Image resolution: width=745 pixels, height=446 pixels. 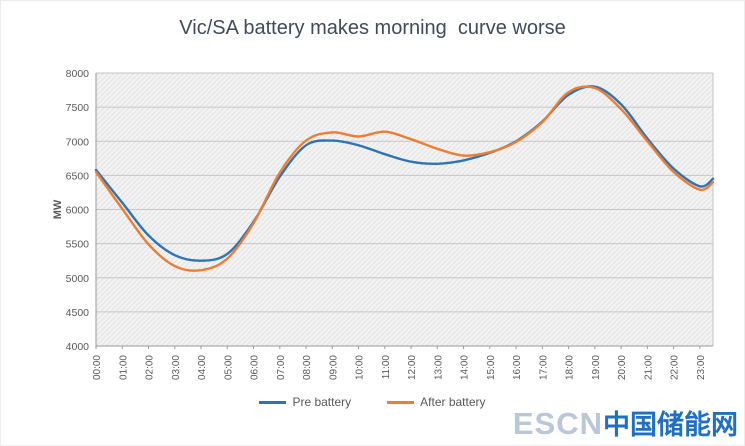 What do you see at coordinates (123, 367) in the screenshot?
I see `x-tick-label: 01:00` at bounding box center [123, 367].